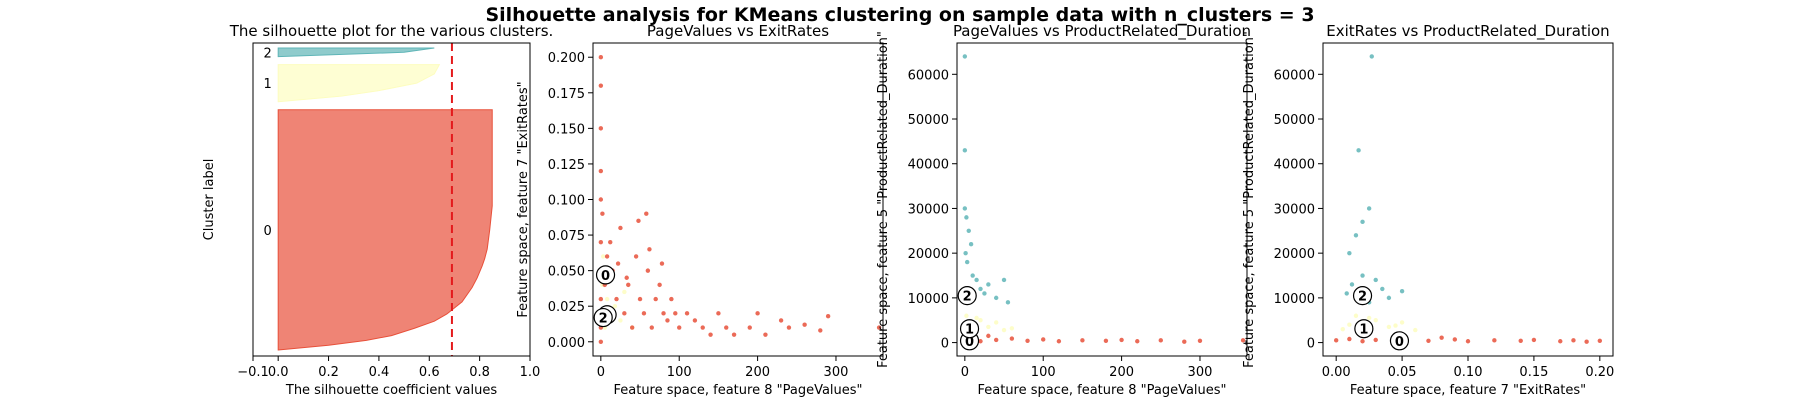 The width and height of the screenshot is (1800, 400). What do you see at coordinates (928, 75) in the screenshot?
I see `y-tick-label: 60000` at bounding box center [928, 75].